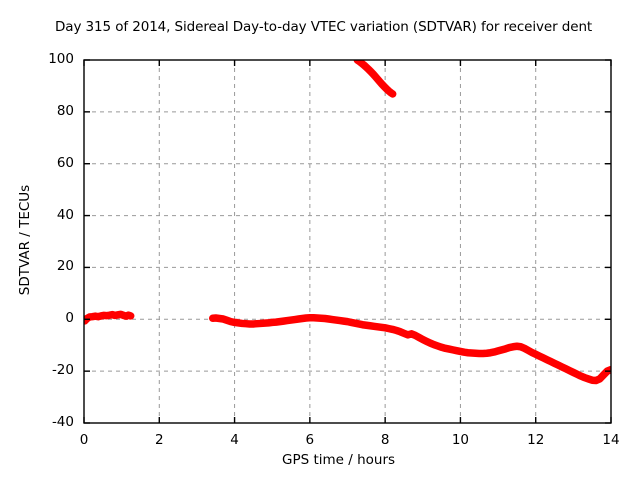  Describe the element at coordinates (69, 318) in the screenshot. I see `y-tick-label: 0` at that location.